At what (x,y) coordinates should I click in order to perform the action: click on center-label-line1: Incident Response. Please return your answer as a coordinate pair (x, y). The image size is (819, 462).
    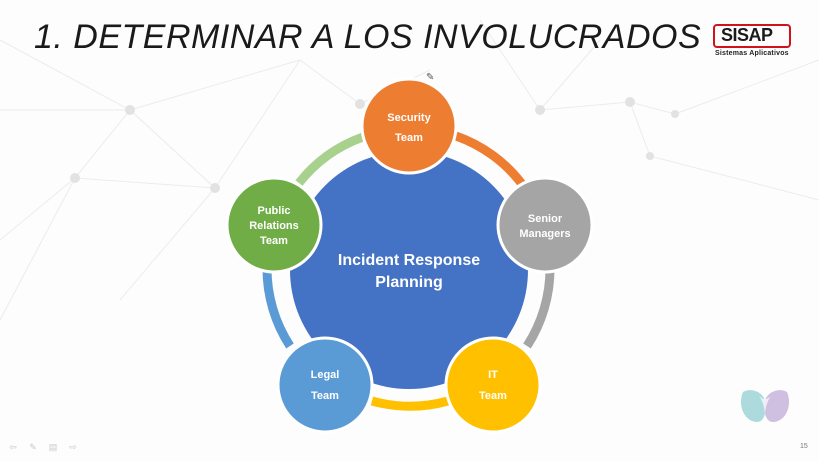
    Looking at the image, I should click on (409, 260).